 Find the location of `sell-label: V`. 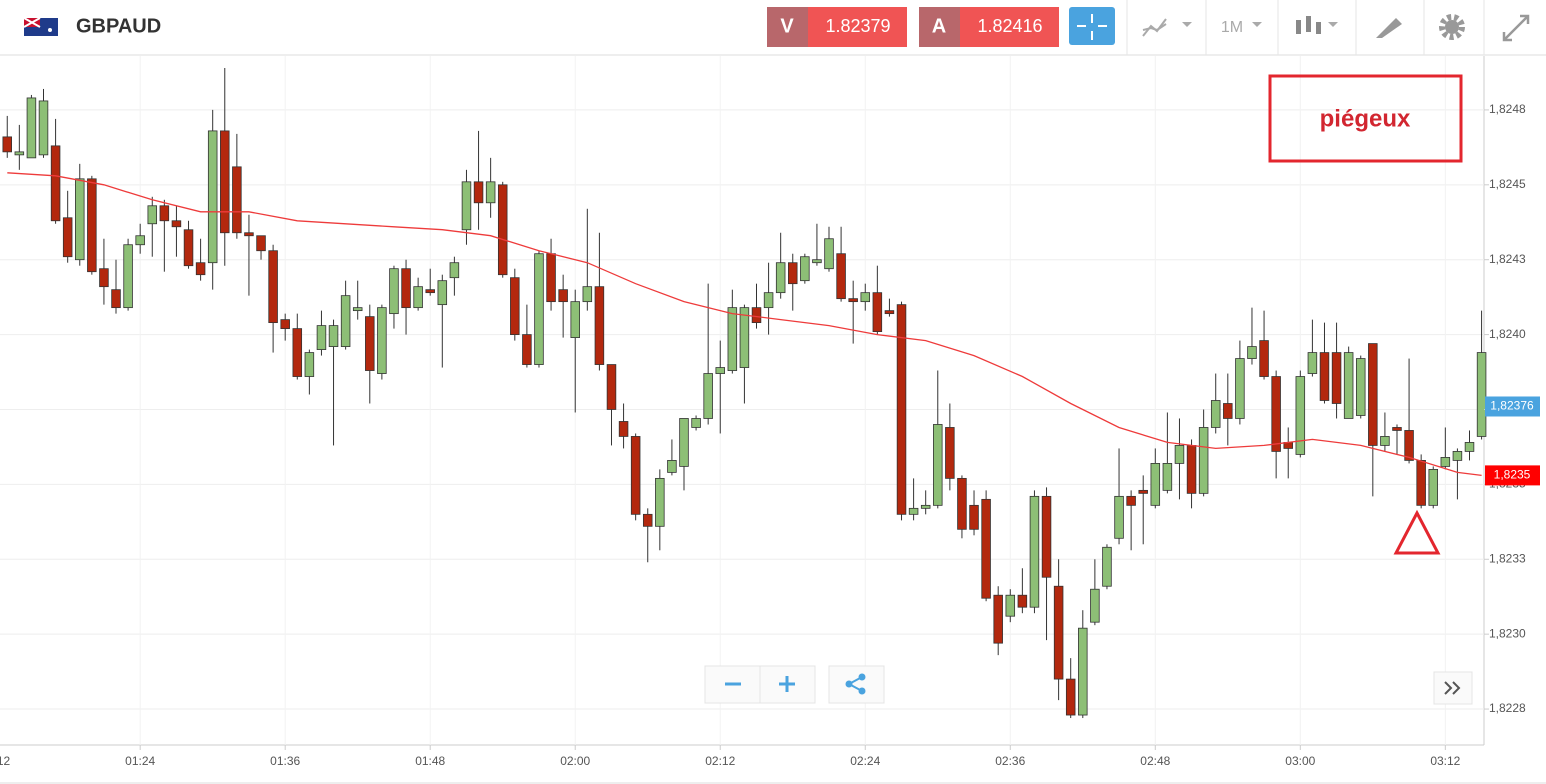

sell-label: V is located at coordinates (787, 26).